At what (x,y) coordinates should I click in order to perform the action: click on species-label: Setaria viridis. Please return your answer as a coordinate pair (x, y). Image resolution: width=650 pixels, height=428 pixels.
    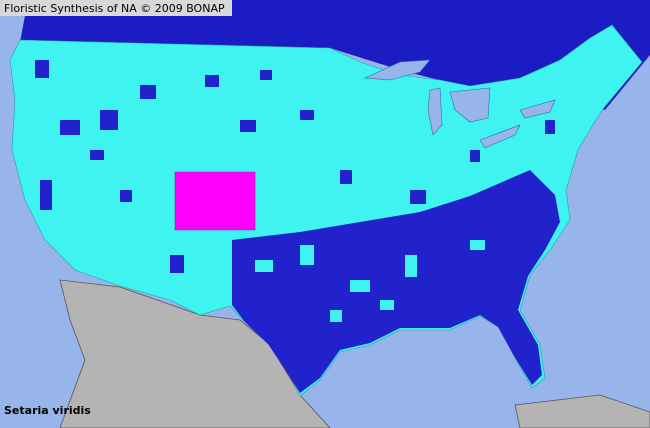
    Looking at the image, I should click on (47, 410).